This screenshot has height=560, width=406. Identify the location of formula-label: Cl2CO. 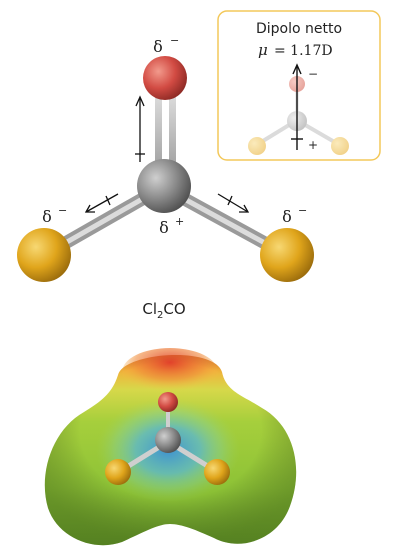
(163, 310).